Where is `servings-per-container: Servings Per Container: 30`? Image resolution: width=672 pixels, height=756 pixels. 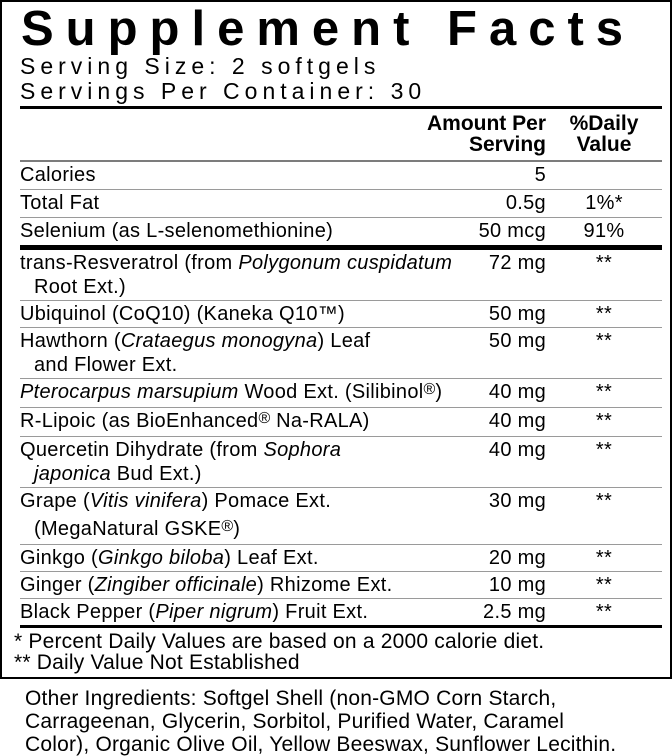
servings-per-container: Servings Per Container: 30 is located at coordinates (223, 91).